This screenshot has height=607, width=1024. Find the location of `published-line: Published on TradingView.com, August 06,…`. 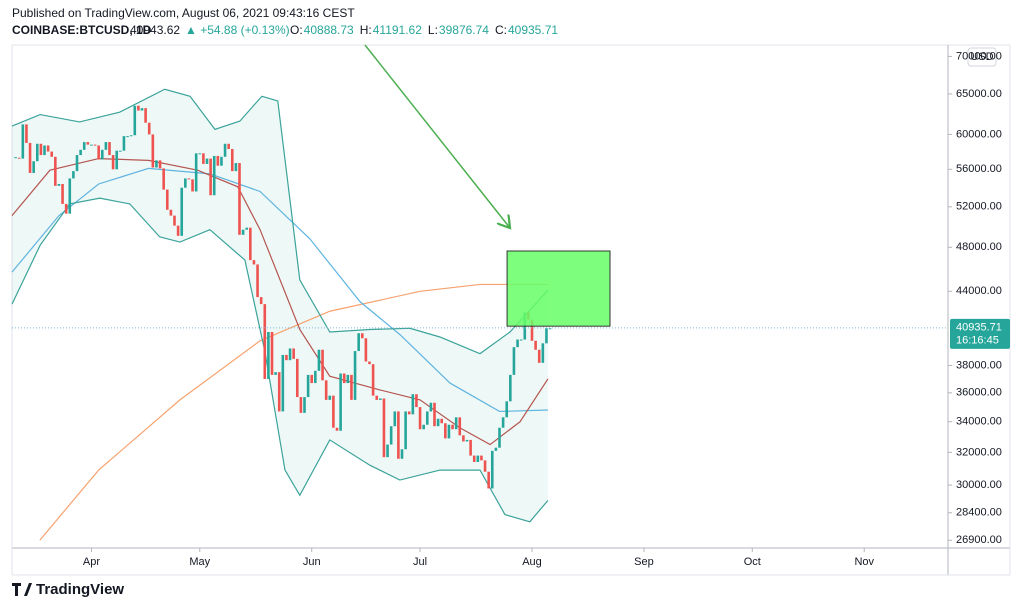

published-line: Published on TradingView.com, August 06,… is located at coordinates (183, 13).